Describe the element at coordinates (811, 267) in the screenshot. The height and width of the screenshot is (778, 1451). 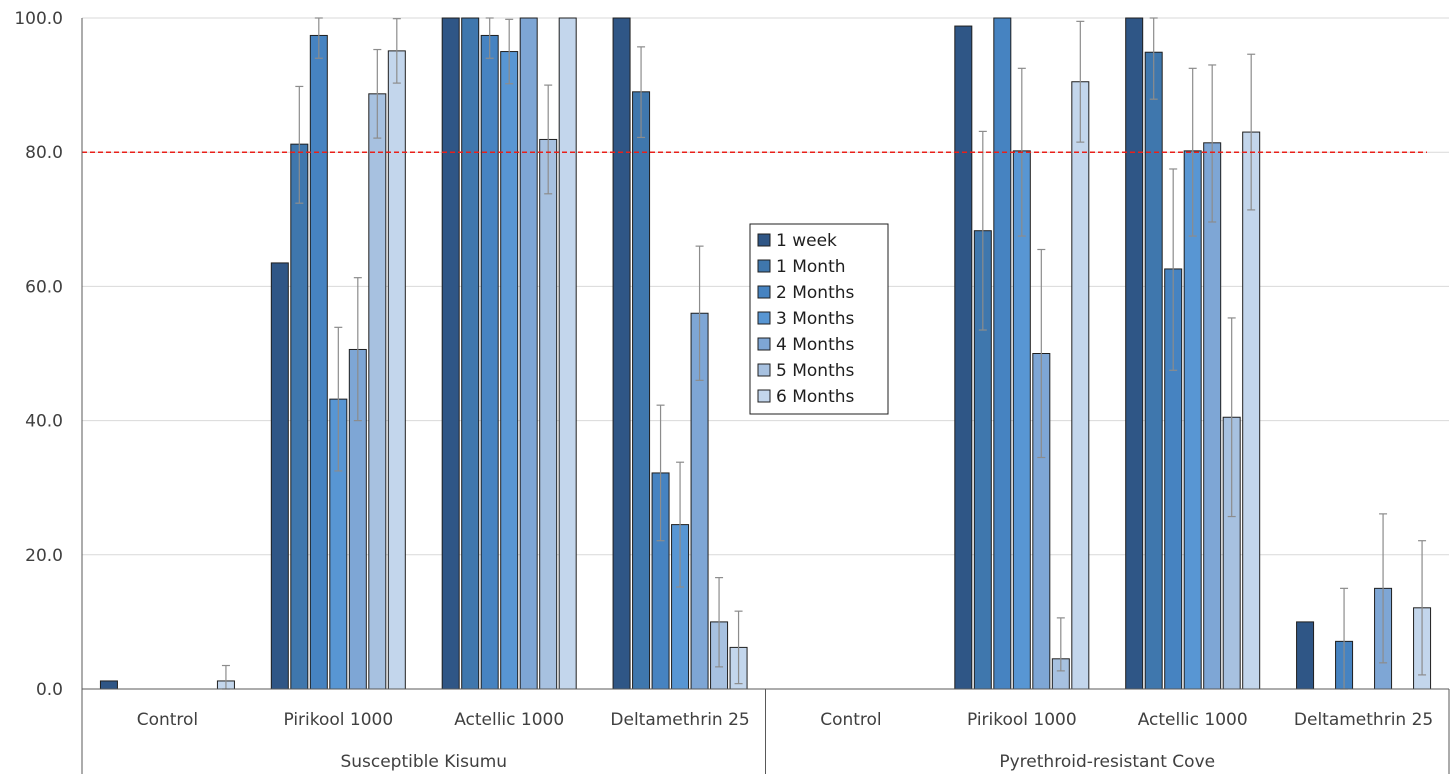
I see `legend-label: 1 Month` at that location.